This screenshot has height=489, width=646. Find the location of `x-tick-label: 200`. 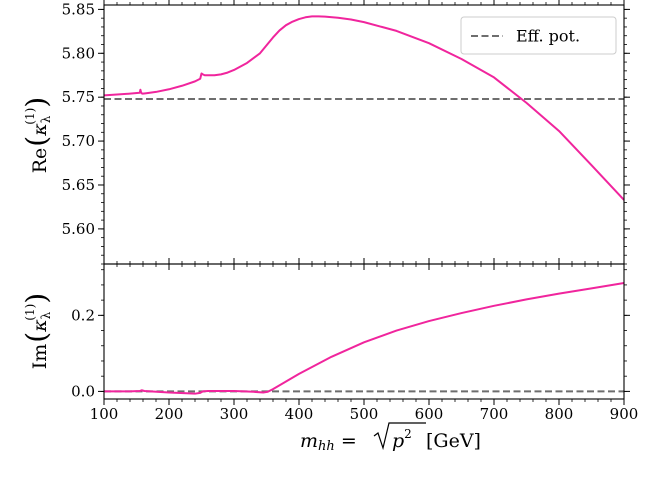

x-tick-label: 200 is located at coordinates (169, 414).